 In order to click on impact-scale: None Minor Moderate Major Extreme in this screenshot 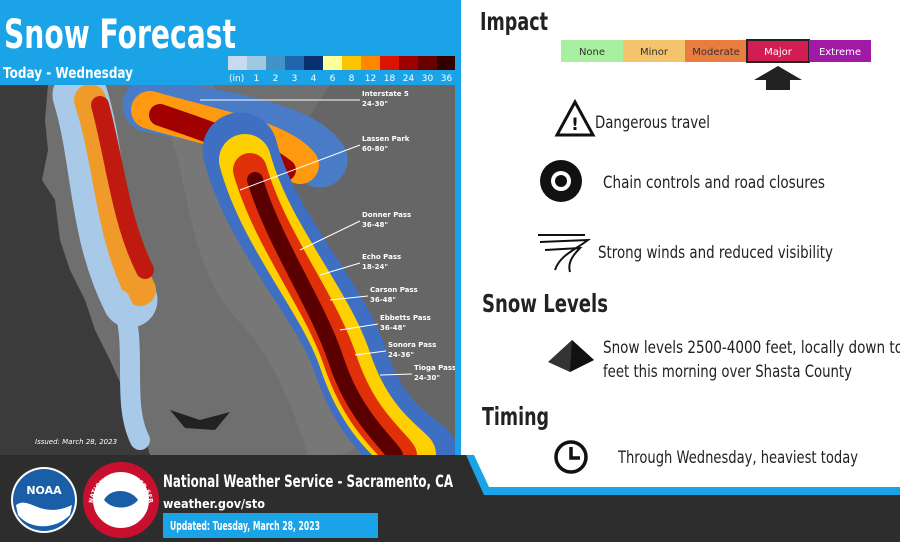, I will do `click(716, 64)`.